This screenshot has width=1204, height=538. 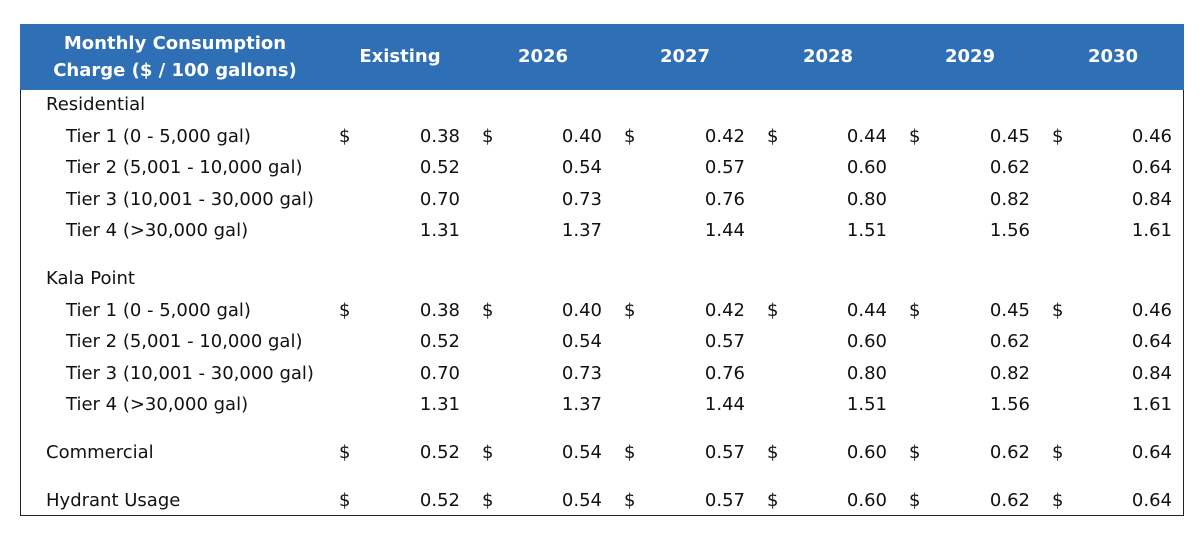 I want to click on column-header: Existing, so click(x=400, y=56).